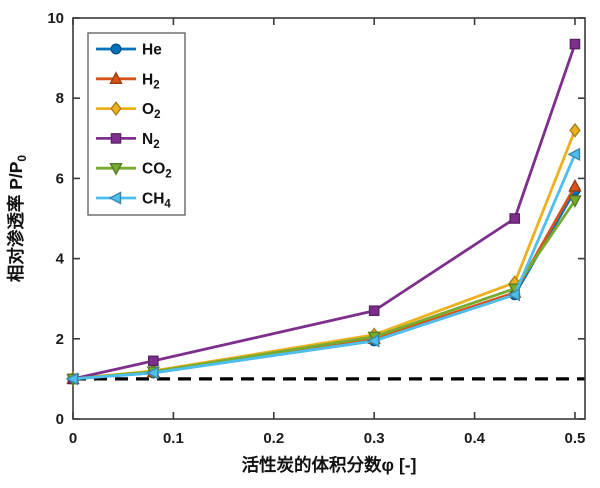  I want to click on legend: He H2 O2 N2 CO2 CH4, so click(136, 124).